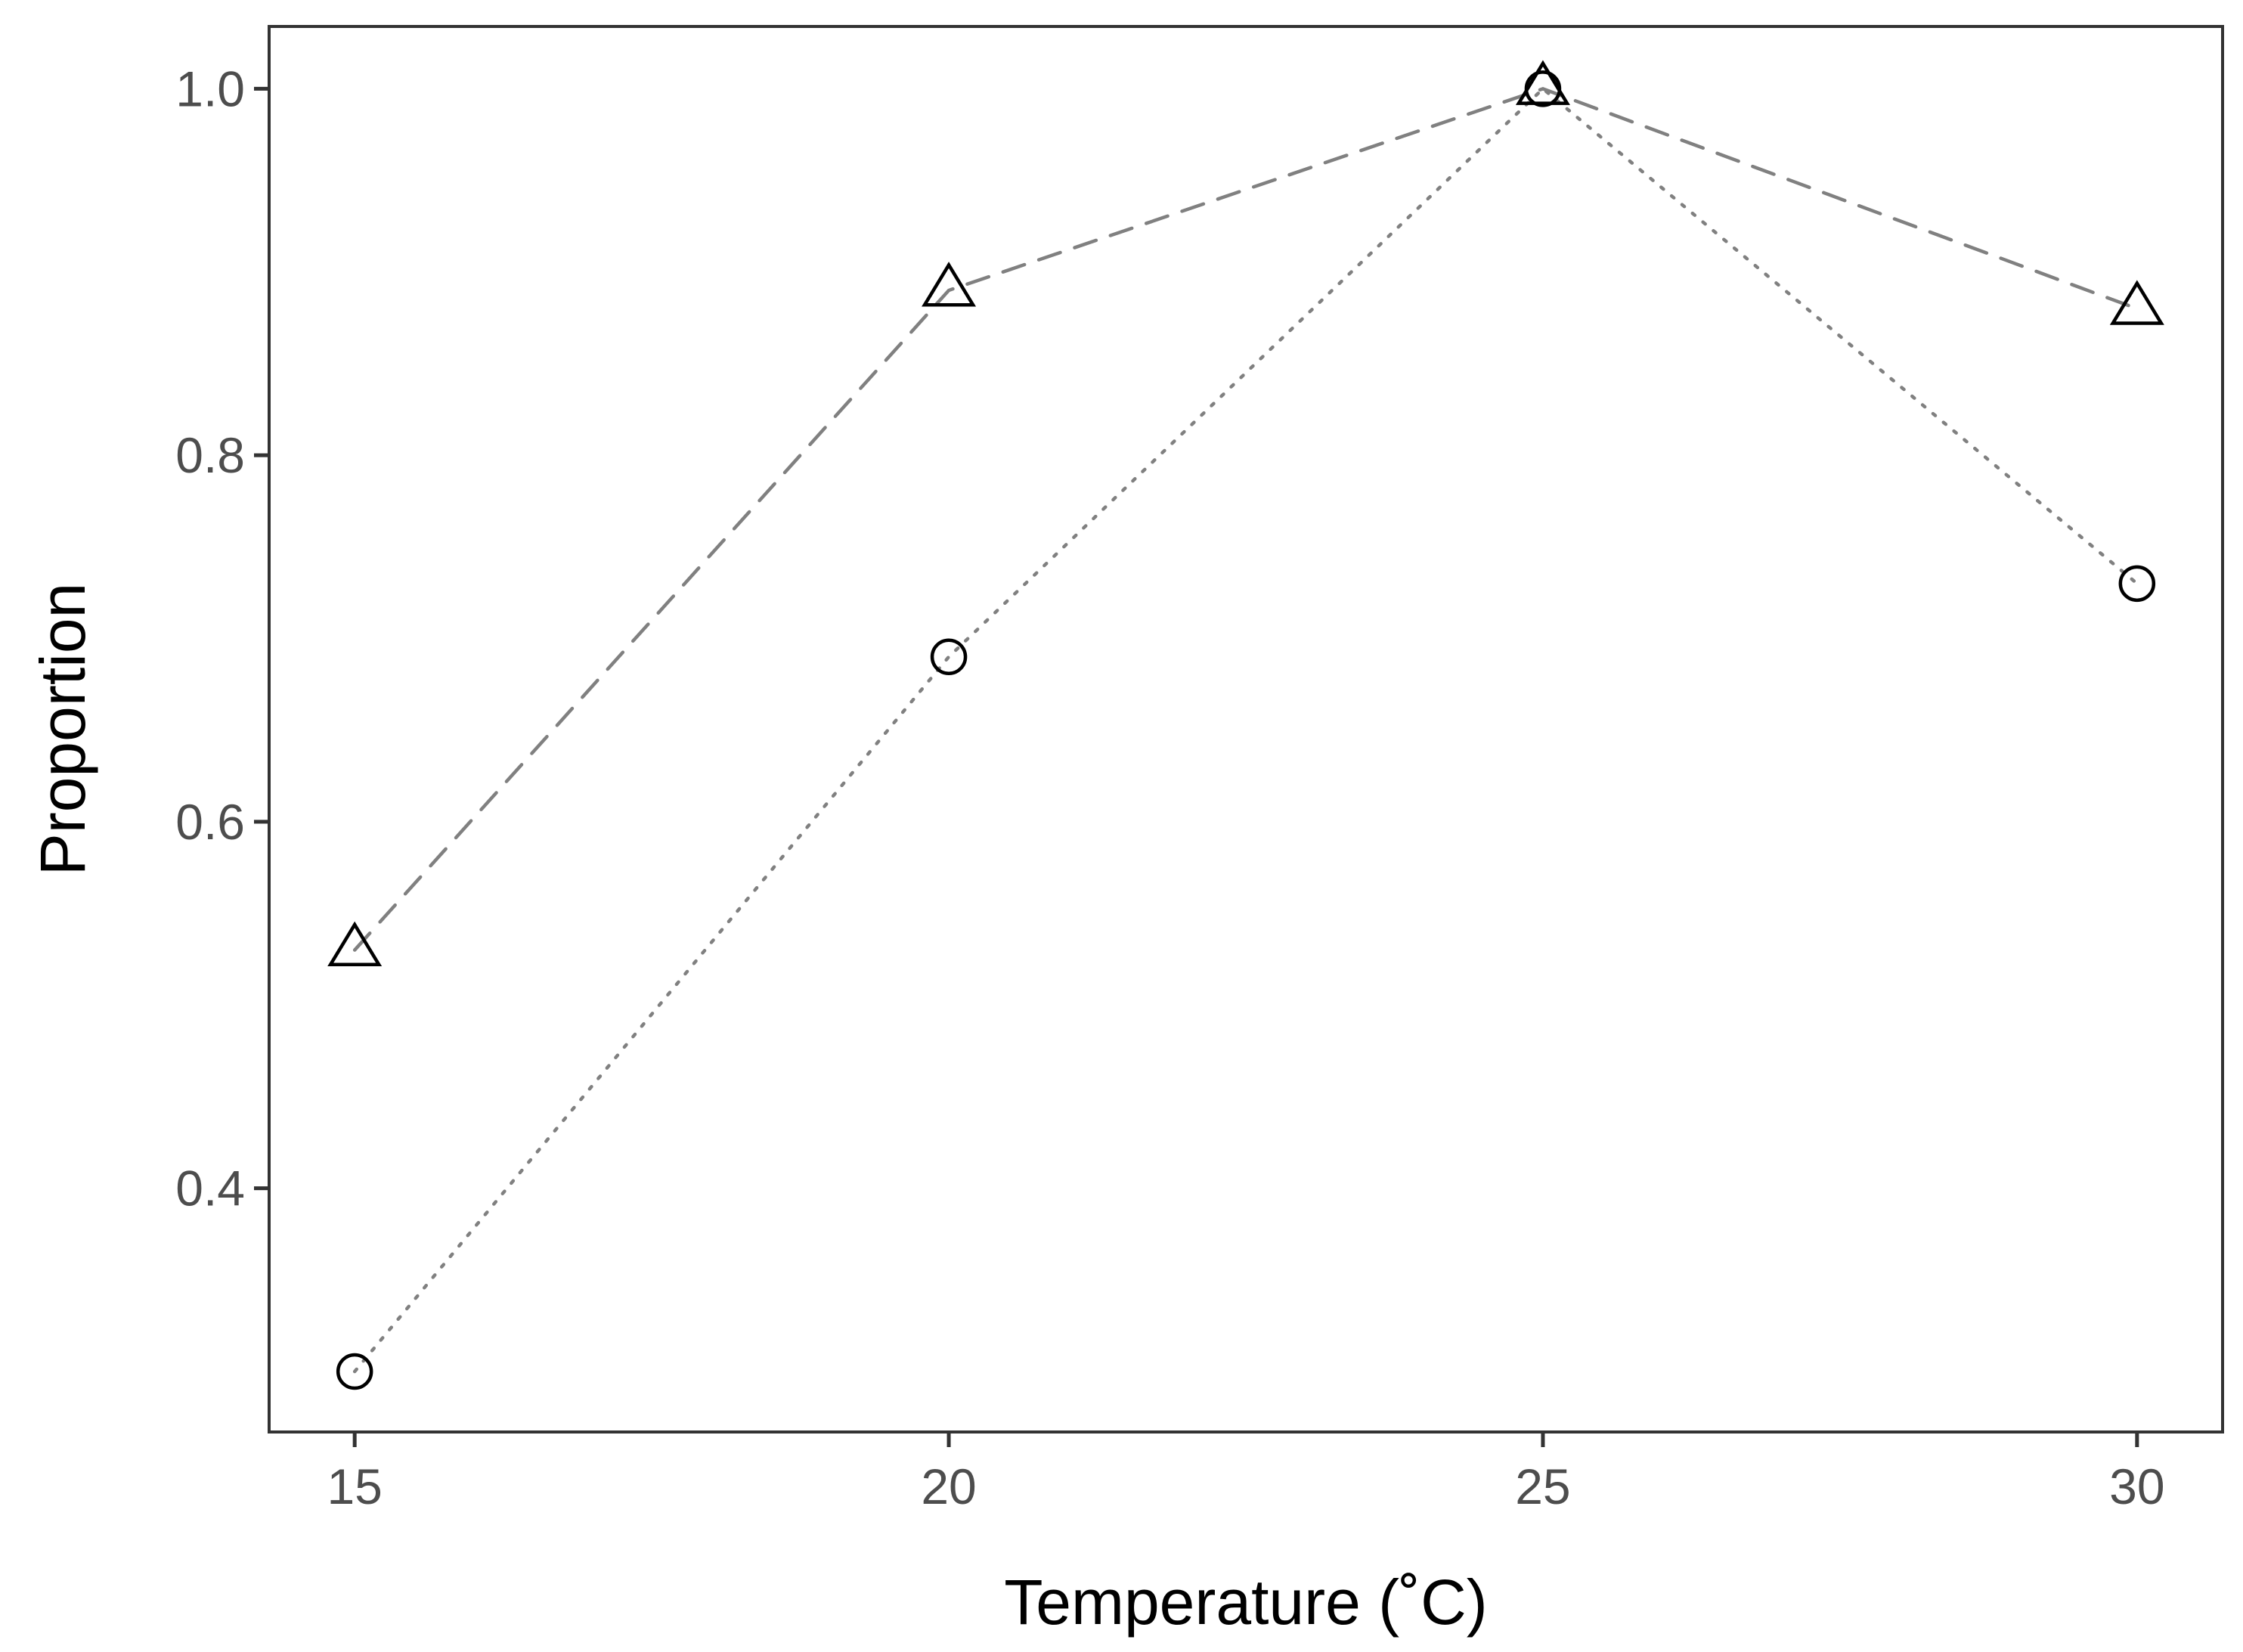 The height and width of the screenshot is (1652, 2243). I want to click on x-tick-label: 25, so click(1542, 1486).